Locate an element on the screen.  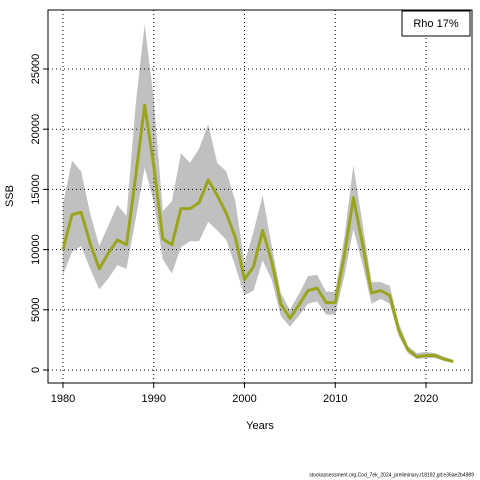
legend-box is located at coordinates (436, 23).